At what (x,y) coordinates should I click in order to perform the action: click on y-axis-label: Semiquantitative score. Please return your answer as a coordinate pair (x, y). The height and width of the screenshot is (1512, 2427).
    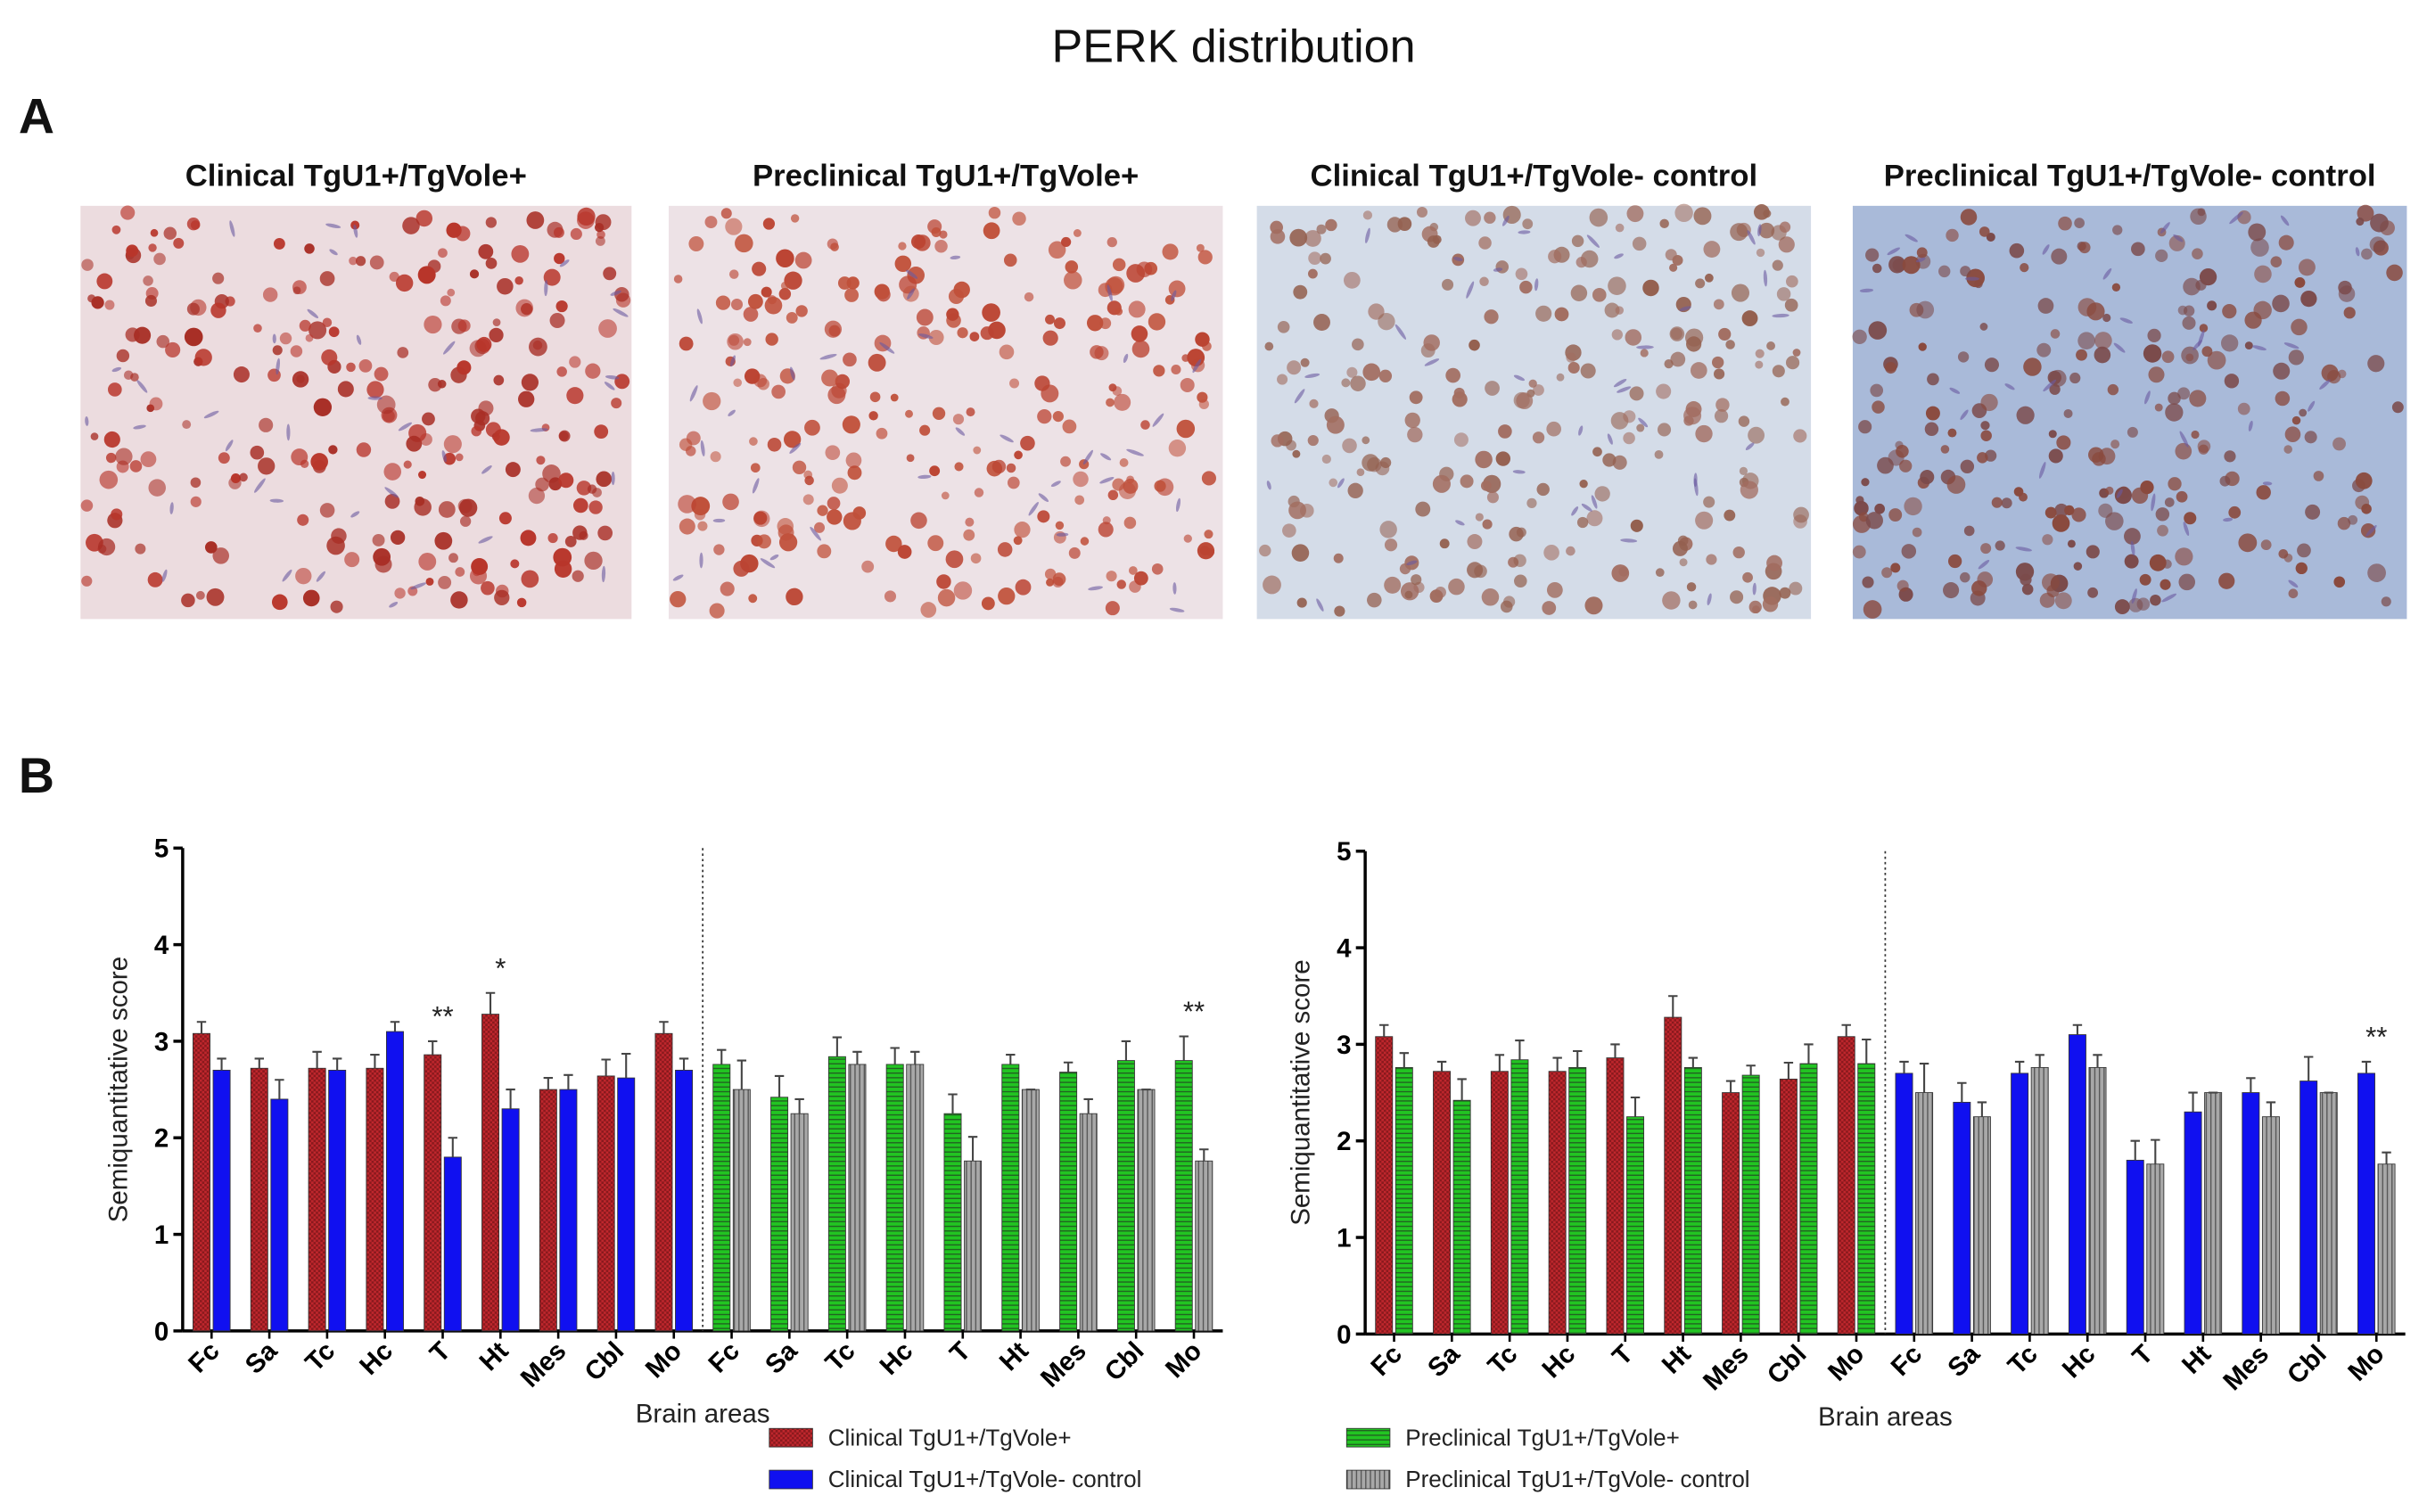
    Looking at the image, I should click on (118, 1089).